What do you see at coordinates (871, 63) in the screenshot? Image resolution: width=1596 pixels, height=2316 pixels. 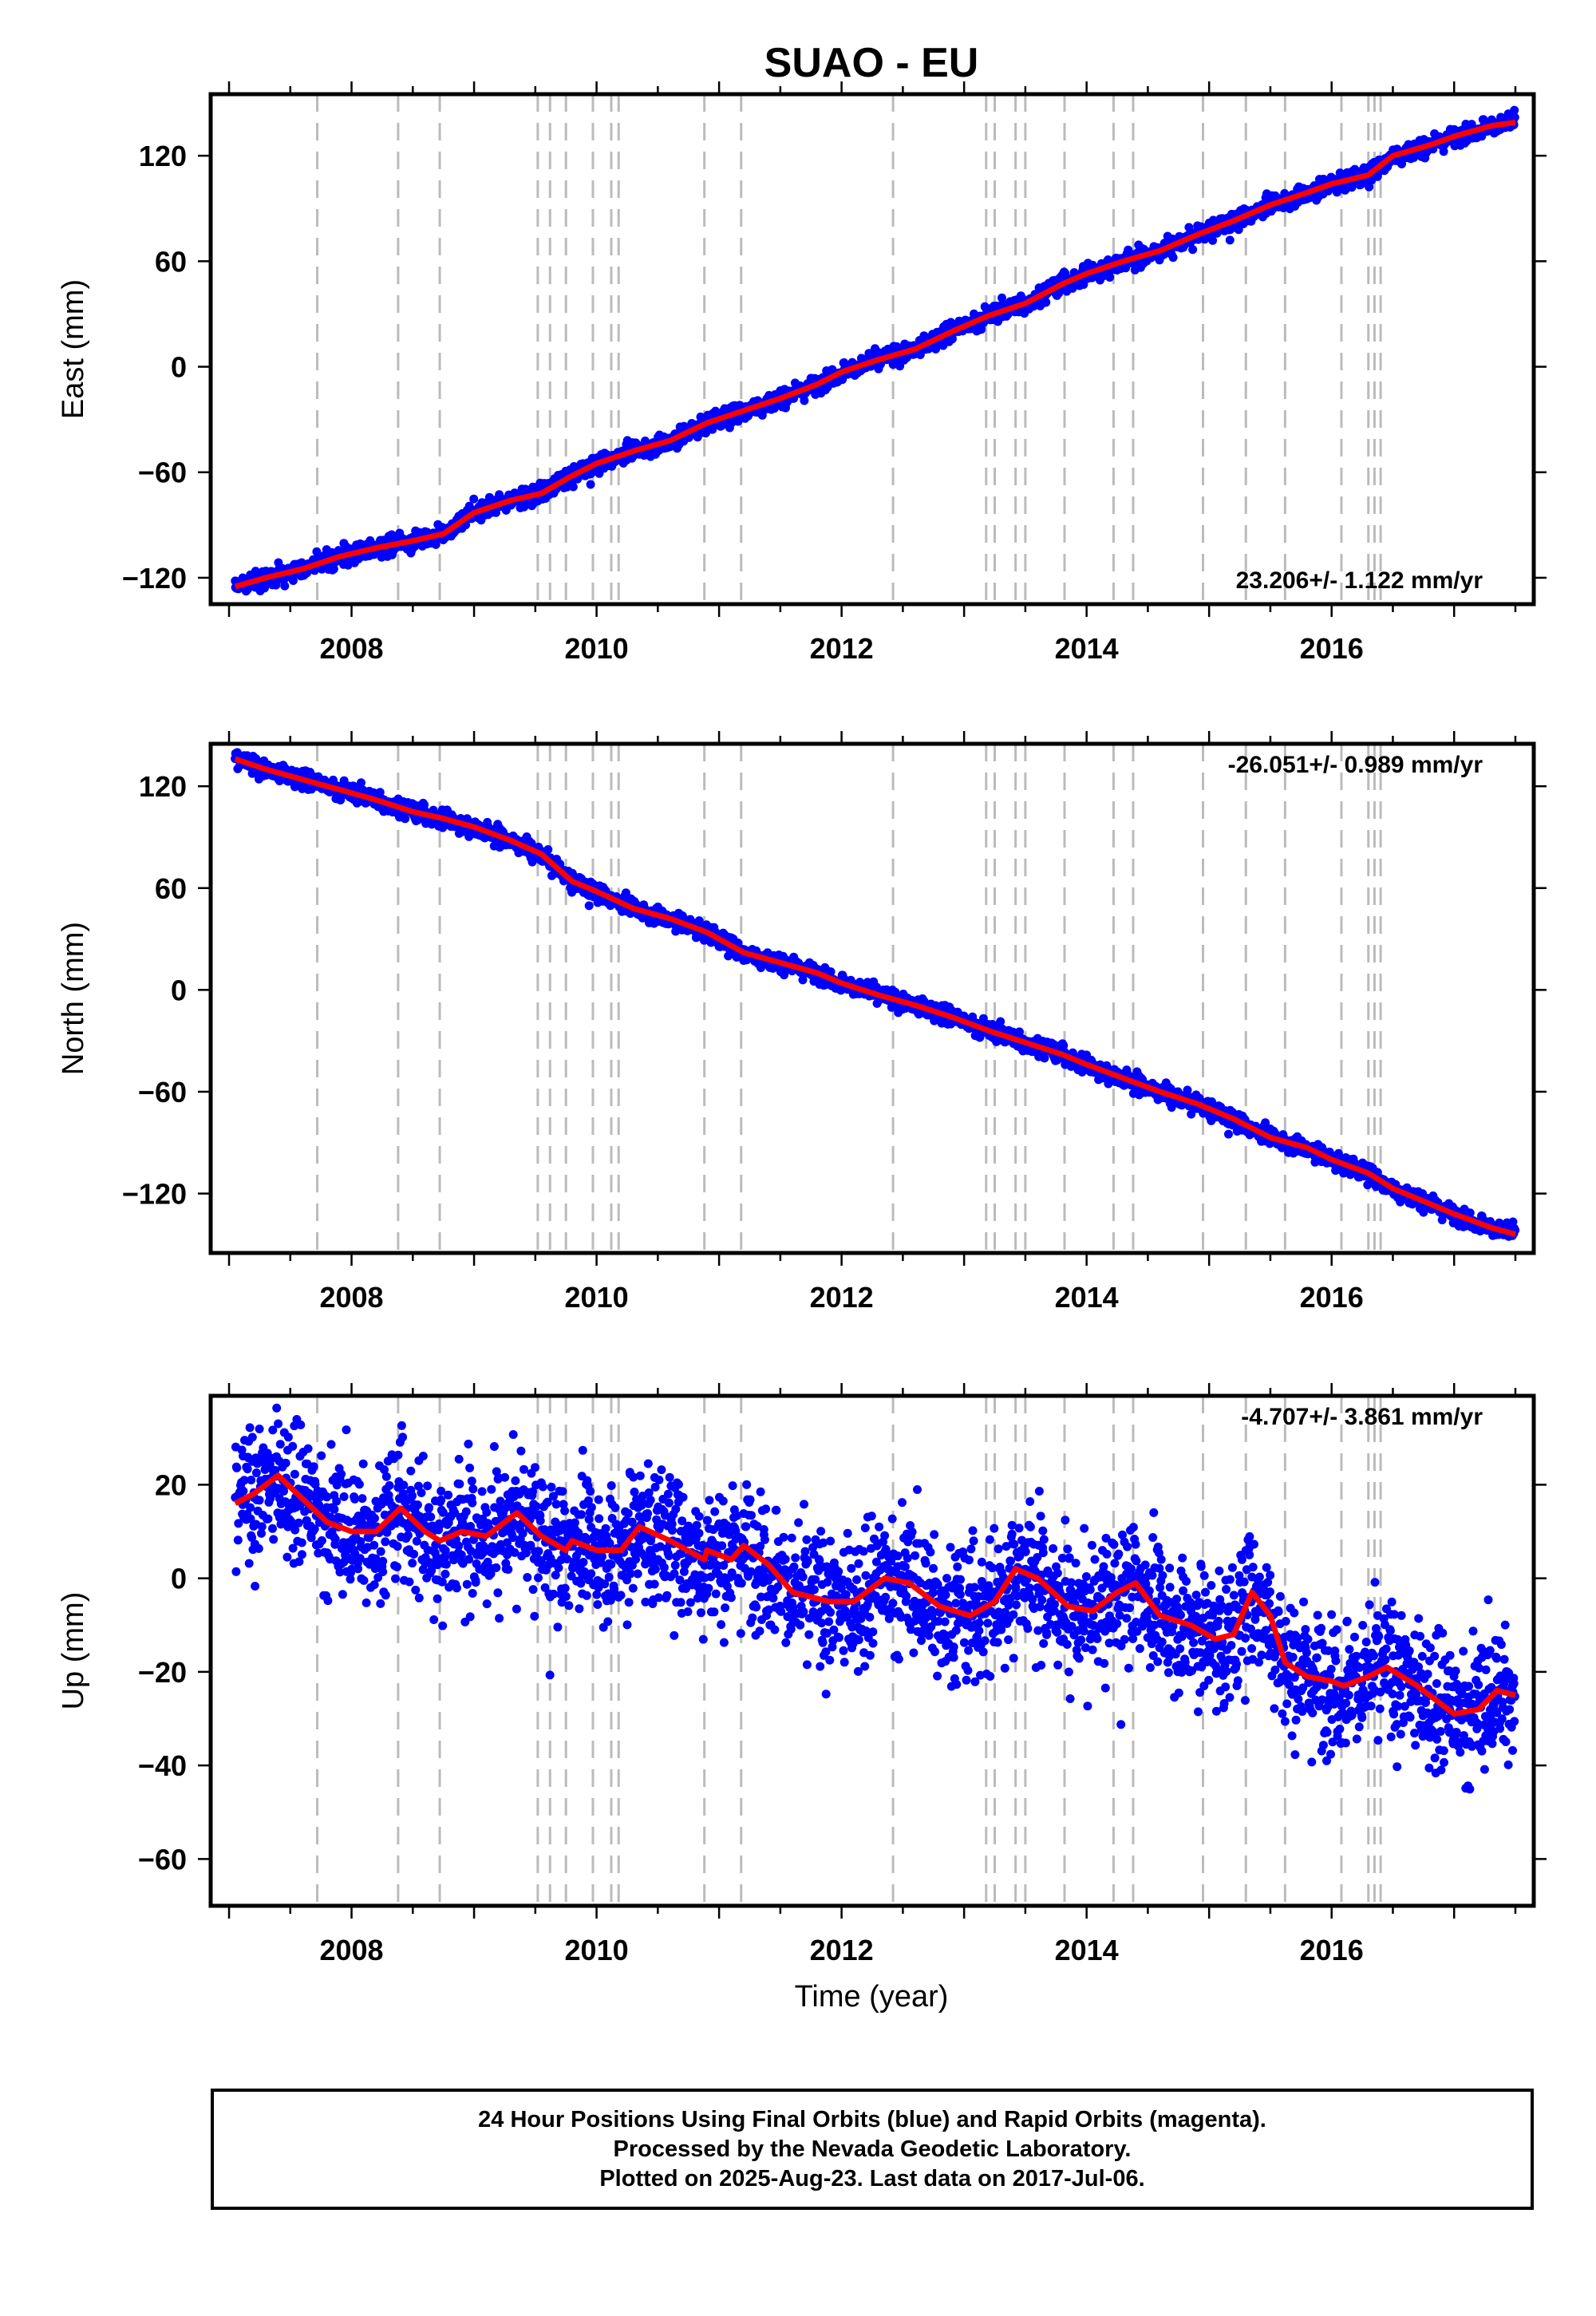 I see `chart-title: SUAO - EU` at bounding box center [871, 63].